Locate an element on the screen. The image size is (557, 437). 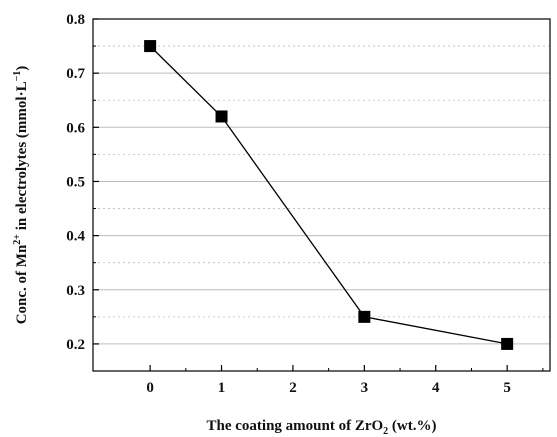
y-tick-label: 0.4 is located at coordinates (75, 237).